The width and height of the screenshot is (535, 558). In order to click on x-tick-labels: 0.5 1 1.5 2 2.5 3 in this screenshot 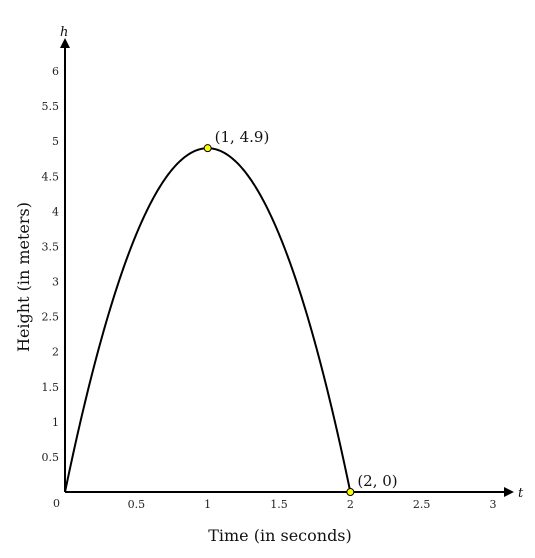, I will do `click(312, 504)`.